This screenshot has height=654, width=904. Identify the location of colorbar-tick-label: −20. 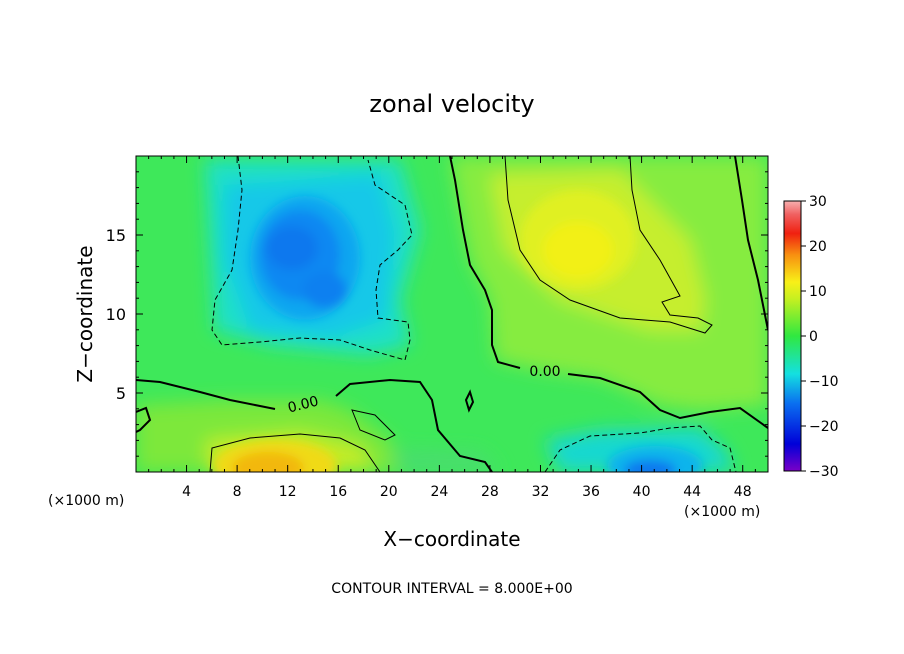
(824, 427).